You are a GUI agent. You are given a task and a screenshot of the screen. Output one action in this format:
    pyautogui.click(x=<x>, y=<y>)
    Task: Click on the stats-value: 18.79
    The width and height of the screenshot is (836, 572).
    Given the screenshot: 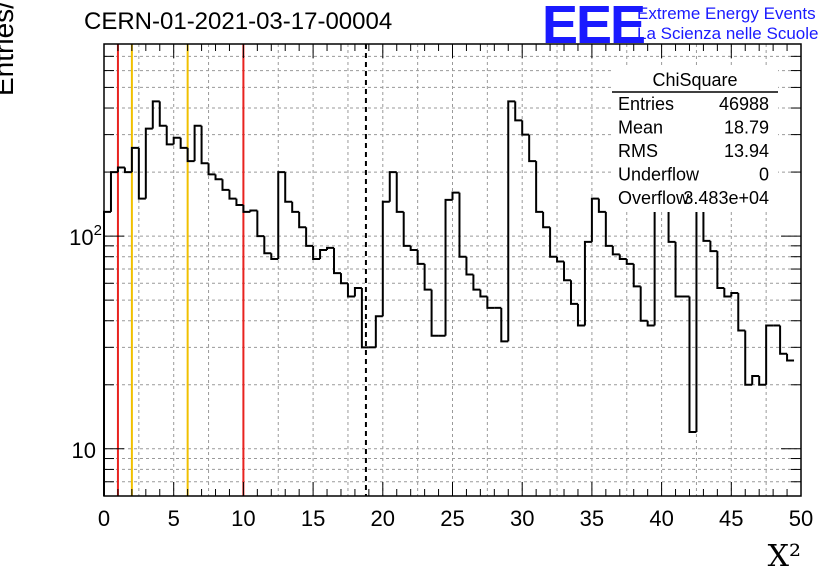 What is the action you would take?
    pyautogui.click(x=746, y=128)
    